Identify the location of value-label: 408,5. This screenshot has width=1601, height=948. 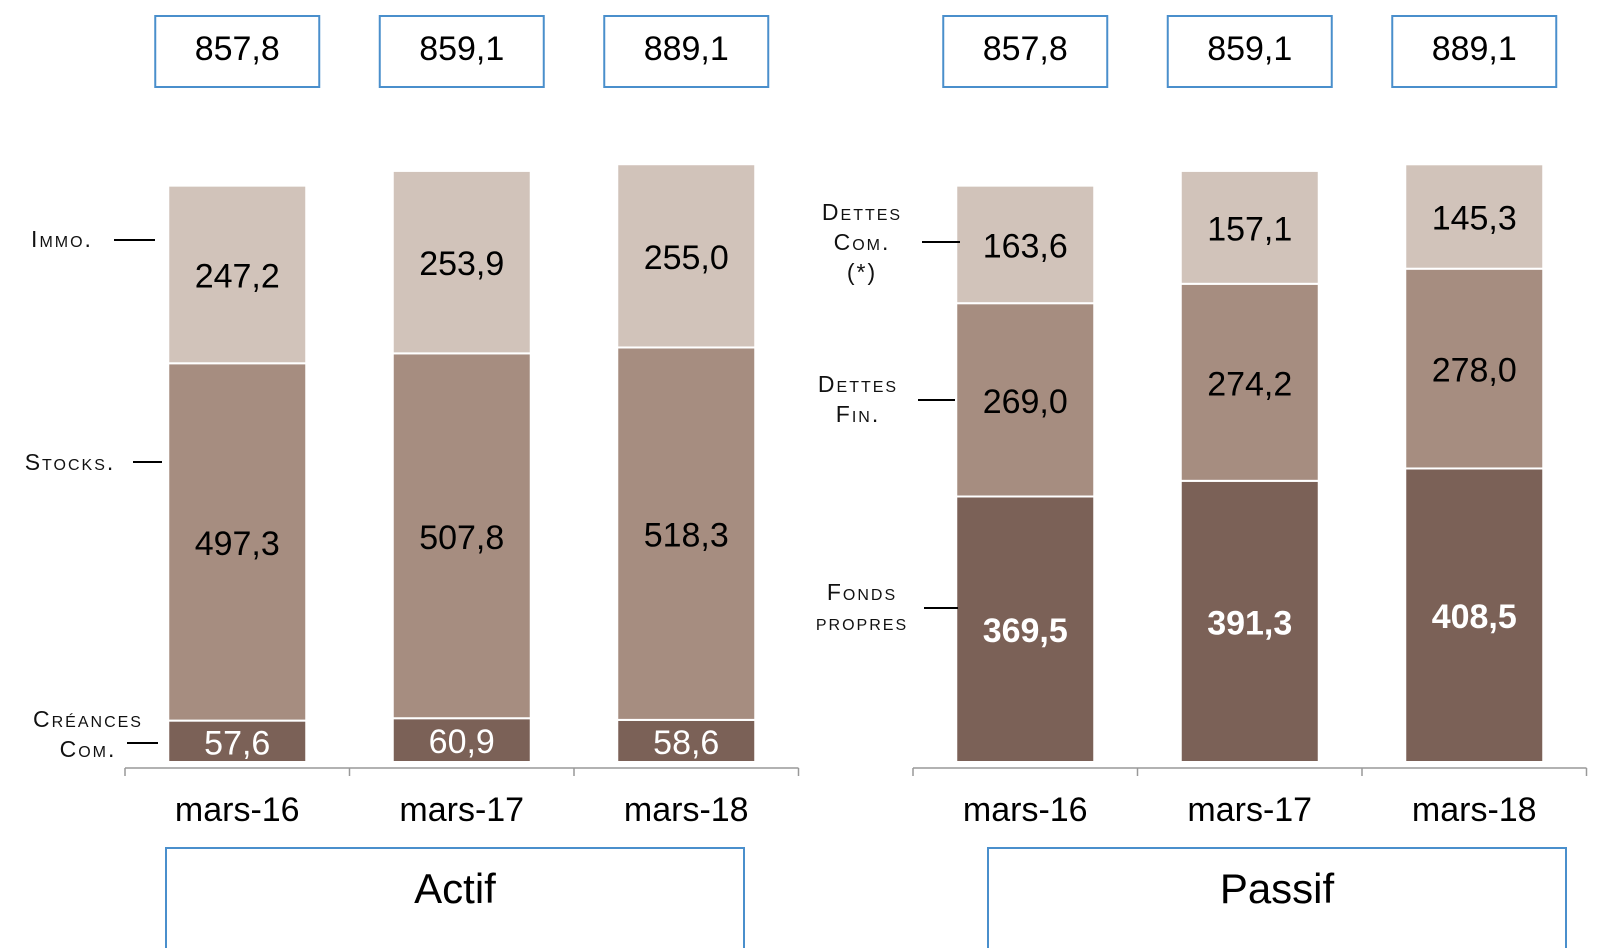
(1474, 617).